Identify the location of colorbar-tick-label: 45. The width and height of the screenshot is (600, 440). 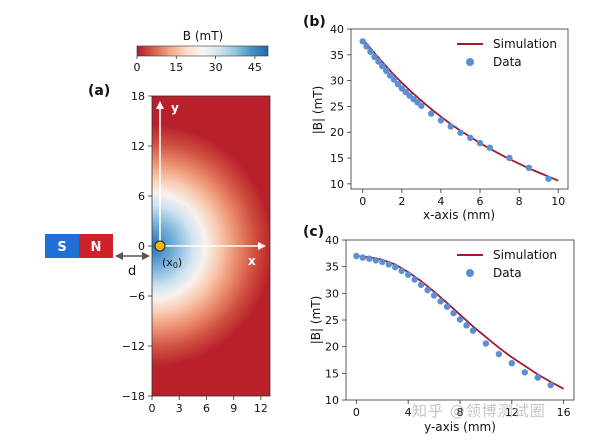
(255, 67).